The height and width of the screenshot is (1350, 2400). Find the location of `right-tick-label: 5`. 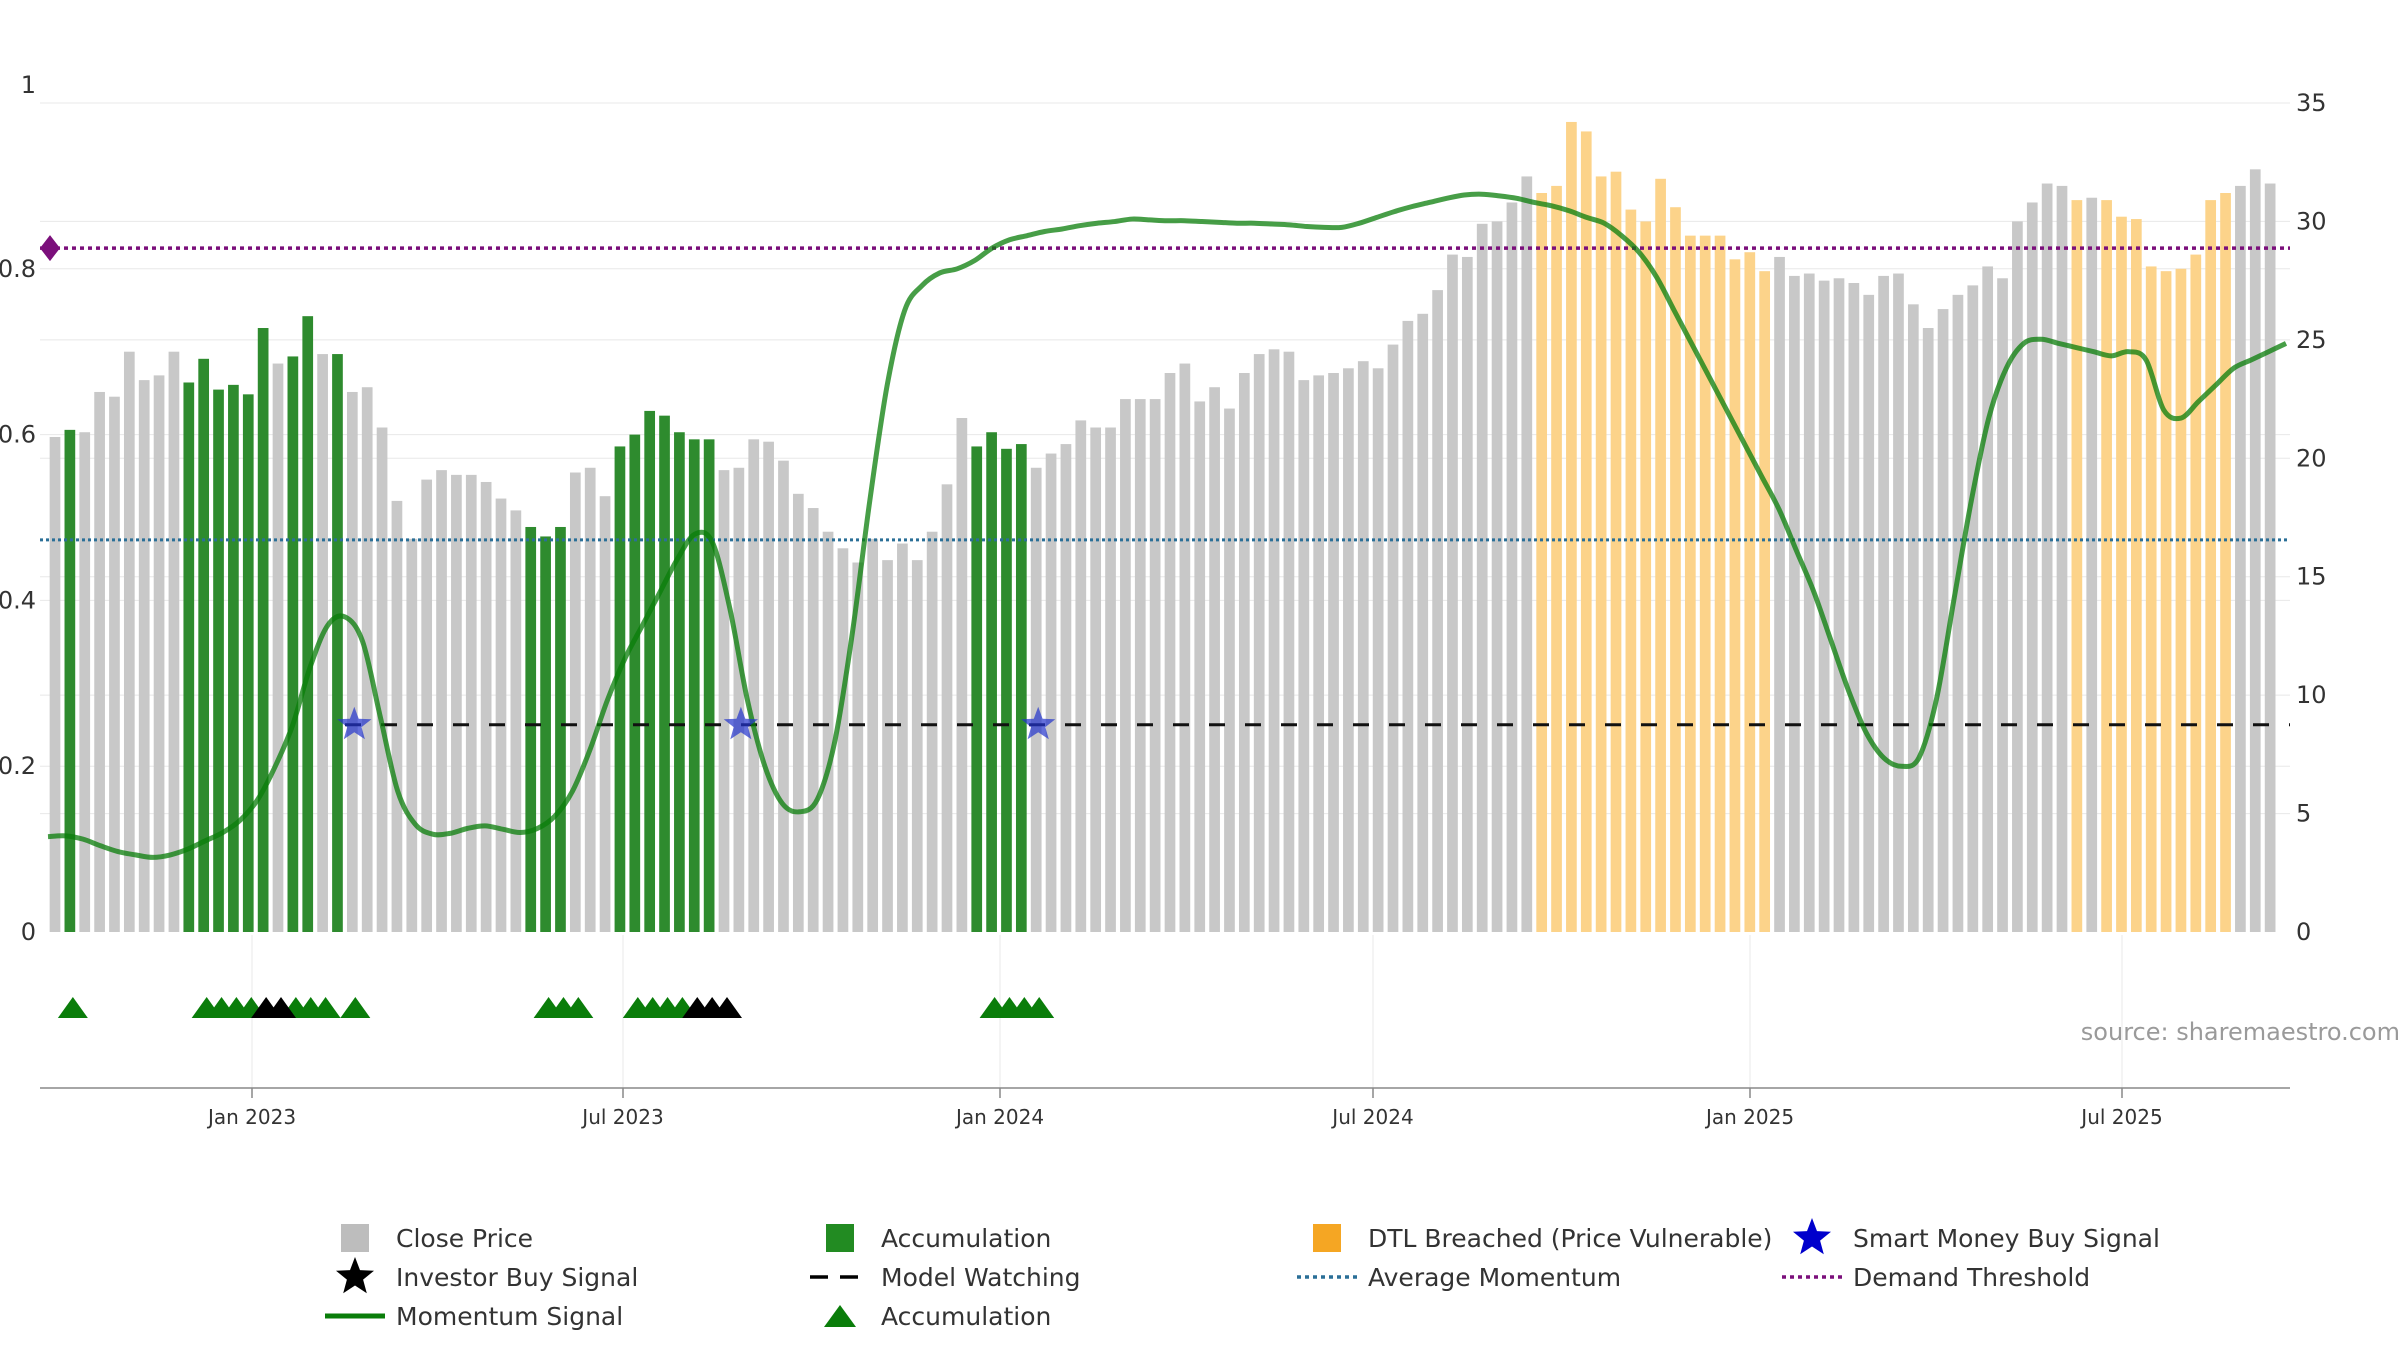

right-tick-label: 5 is located at coordinates (2303, 814).